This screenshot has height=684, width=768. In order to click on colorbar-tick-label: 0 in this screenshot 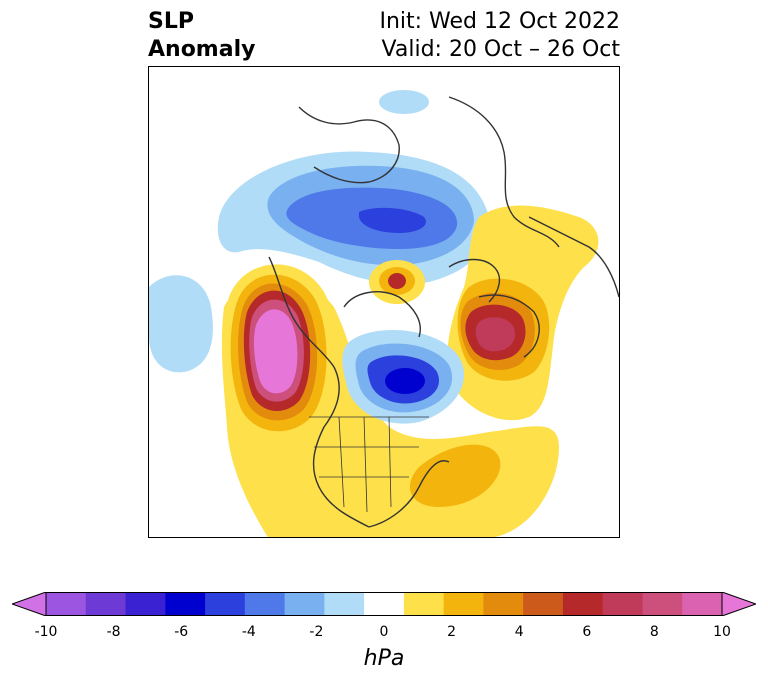, I will do `click(384, 632)`.